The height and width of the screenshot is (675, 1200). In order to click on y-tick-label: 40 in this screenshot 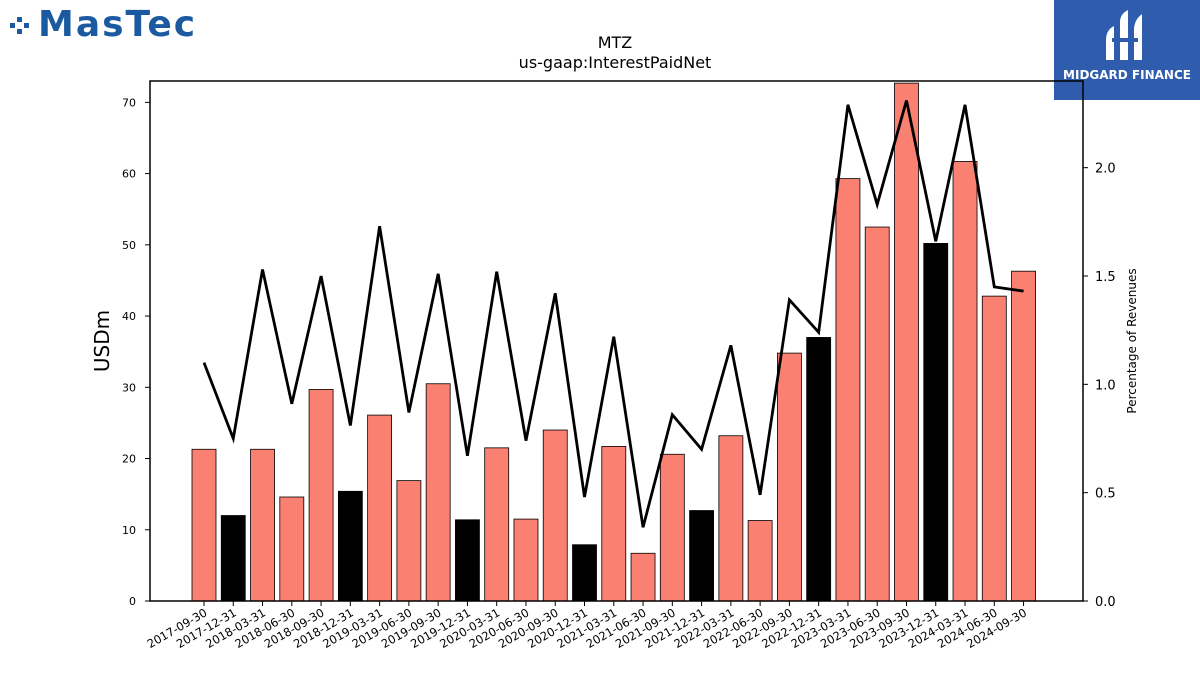, I will do `click(129, 316)`.